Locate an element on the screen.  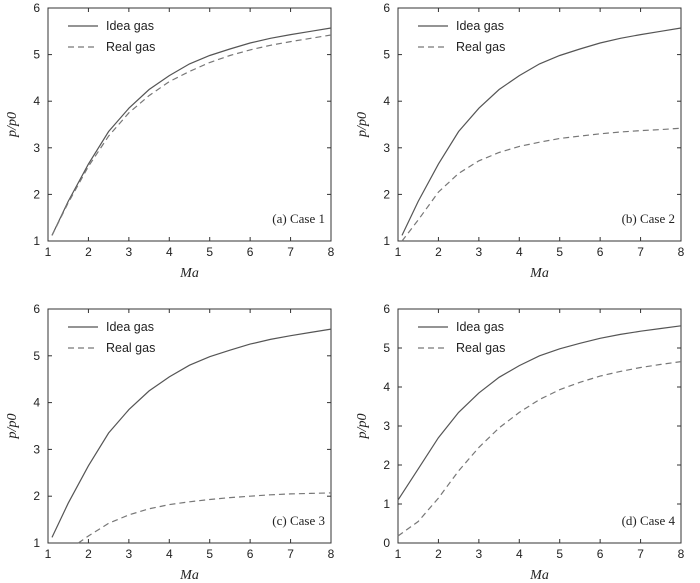
case-annotation: (b) Case 2 is located at coordinates (648, 218).